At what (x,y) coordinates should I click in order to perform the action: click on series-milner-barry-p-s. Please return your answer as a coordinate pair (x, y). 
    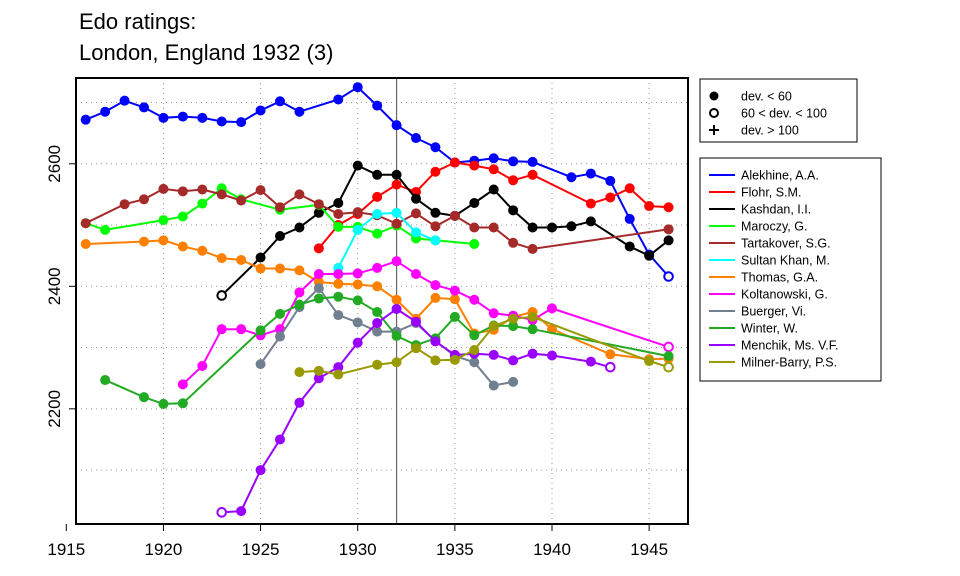
    Looking at the image, I should click on (484, 345).